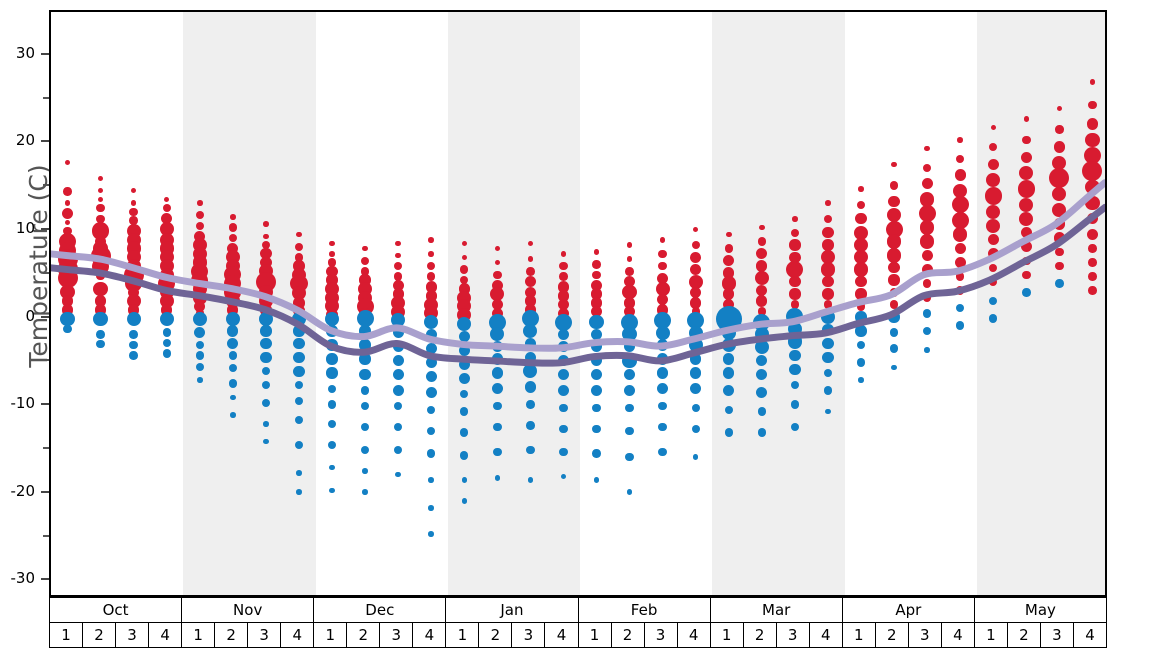 This screenshot has width=1168, height=648. What do you see at coordinates (116, 610) in the screenshot?
I see `month-label-cell: Oct` at bounding box center [116, 610].